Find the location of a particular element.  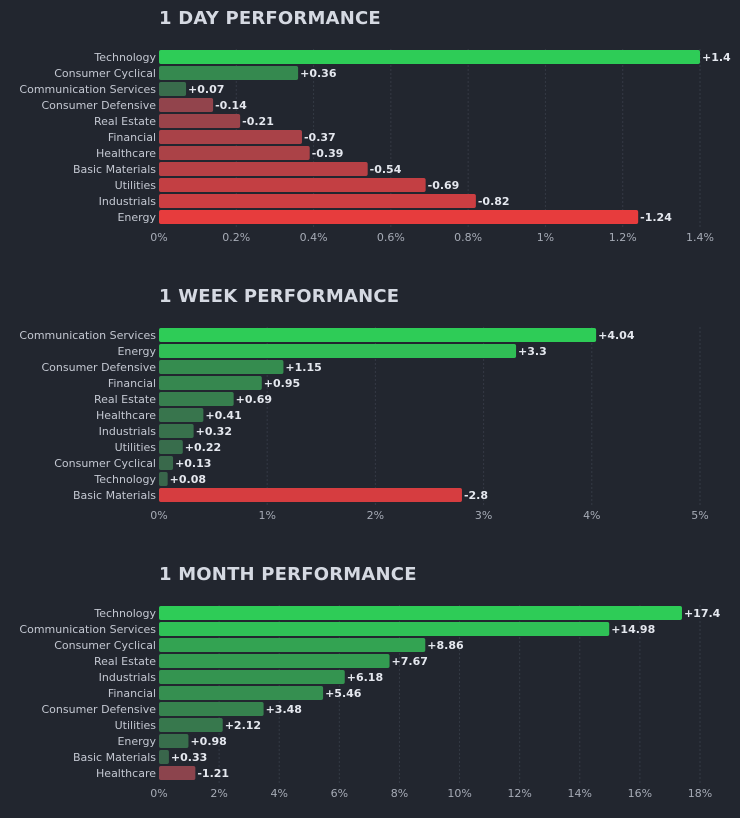

value-label: +6.18 is located at coordinates (365, 677).